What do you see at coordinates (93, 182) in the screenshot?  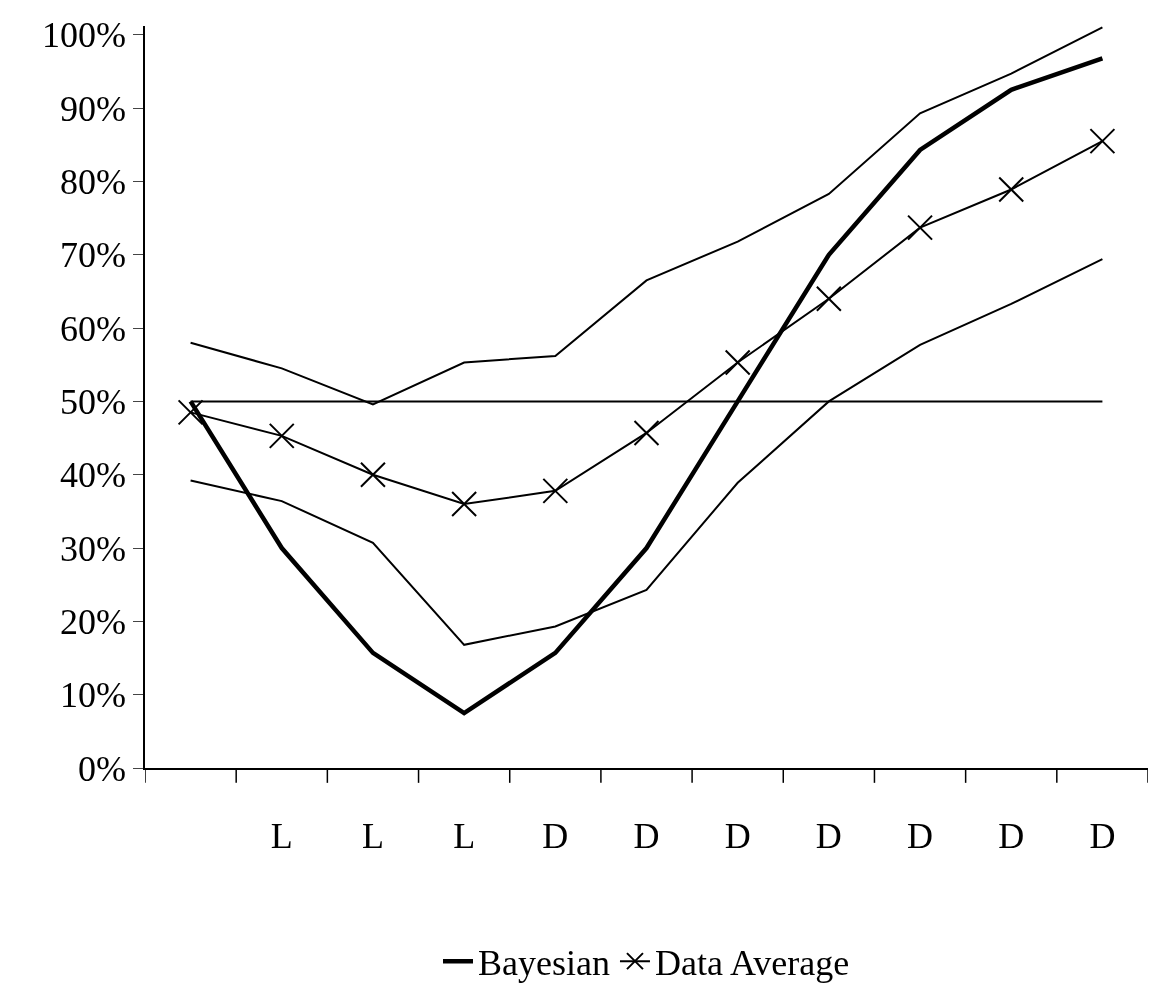 I see `y-tick-label: 80%` at bounding box center [93, 182].